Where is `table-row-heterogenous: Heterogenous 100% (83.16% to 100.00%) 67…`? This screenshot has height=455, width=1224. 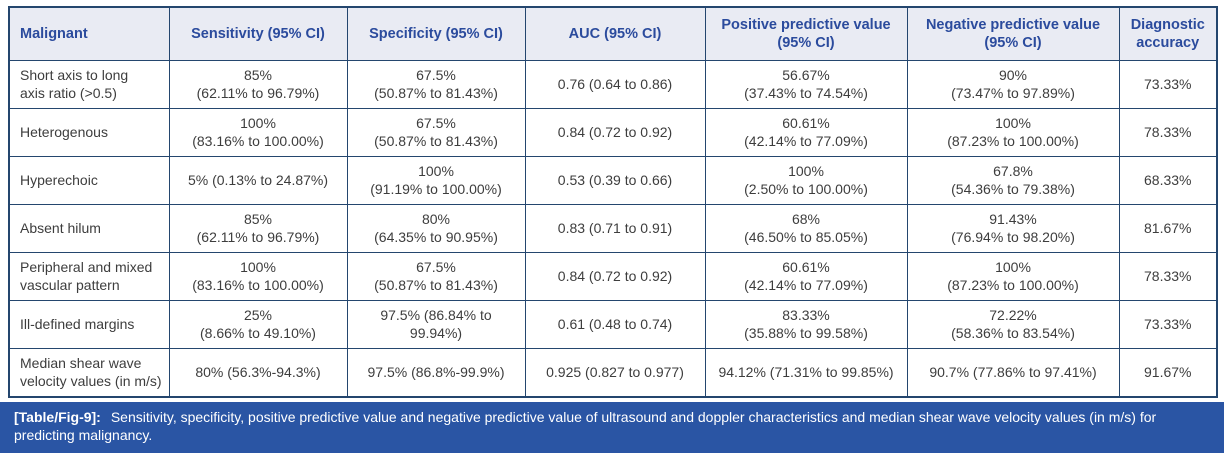 table-row-heterogenous: Heterogenous 100% (83.16% to 100.00%) 67… is located at coordinates (613, 132).